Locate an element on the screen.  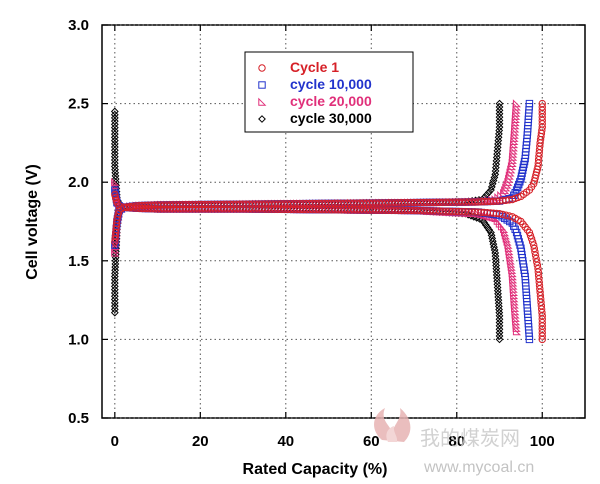
x-tick-label: 100 is located at coordinates (542, 441).